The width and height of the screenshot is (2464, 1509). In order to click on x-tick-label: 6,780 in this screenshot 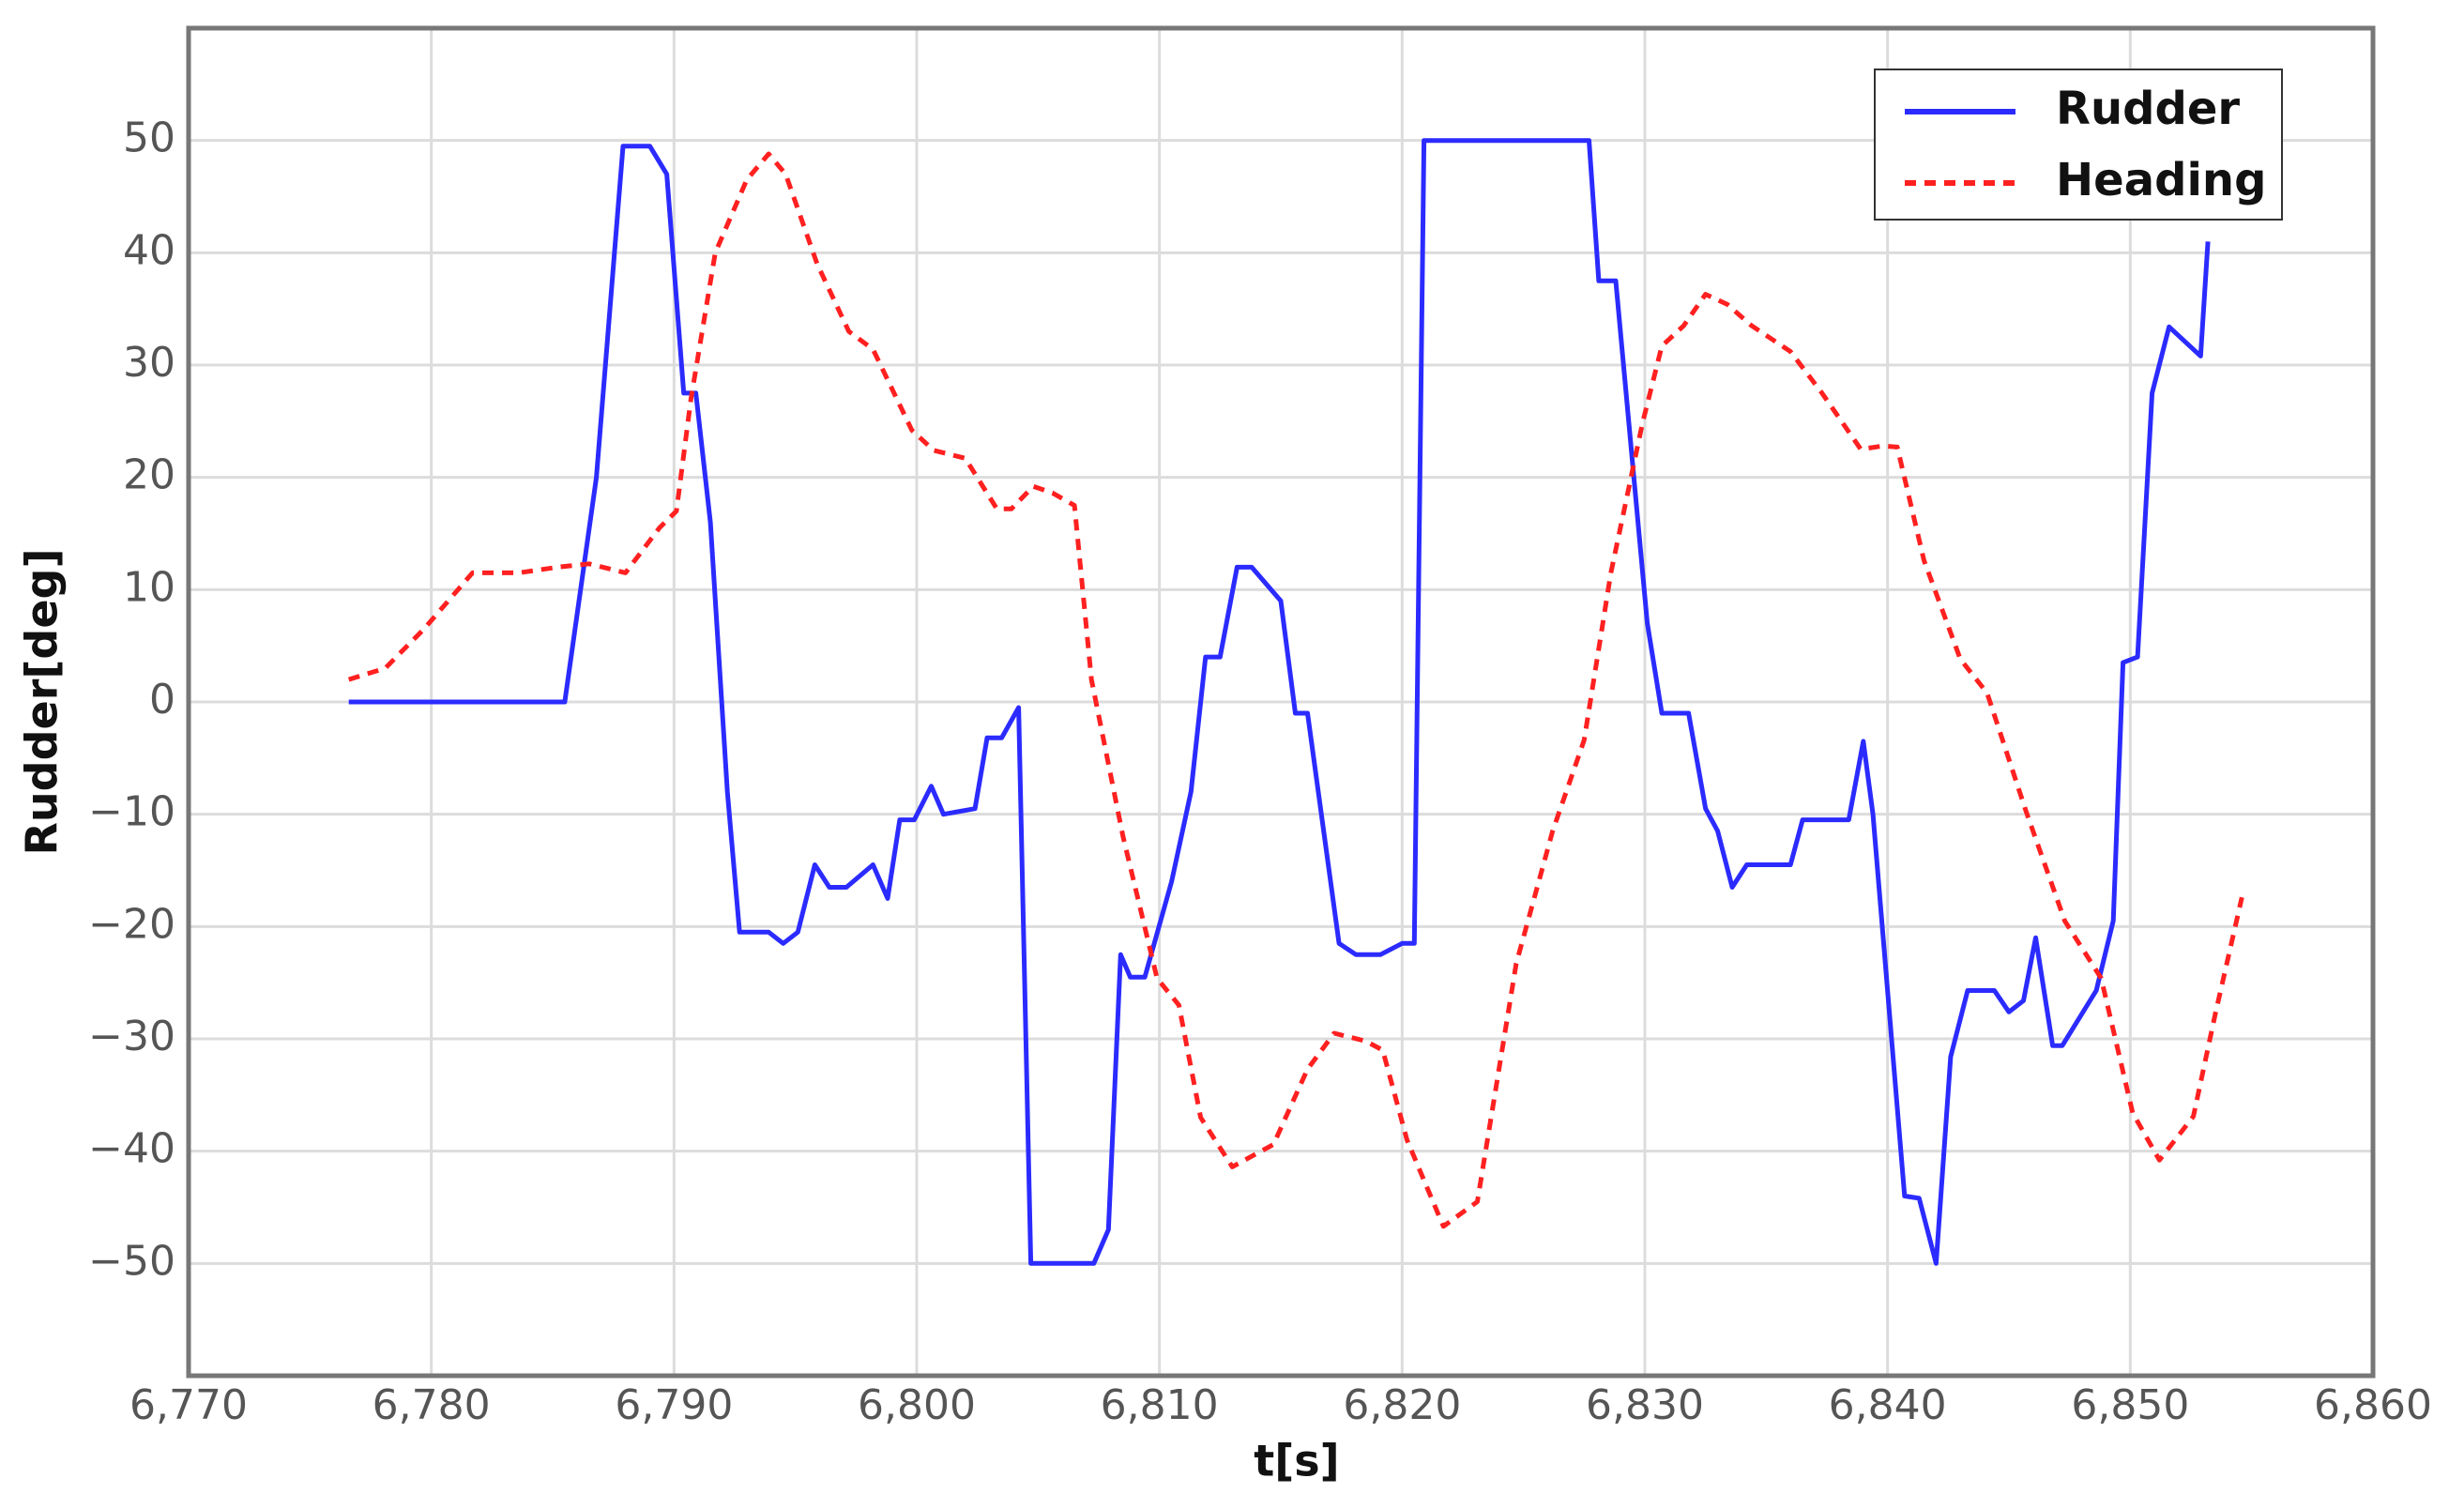, I will do `click(432, 1405)`.